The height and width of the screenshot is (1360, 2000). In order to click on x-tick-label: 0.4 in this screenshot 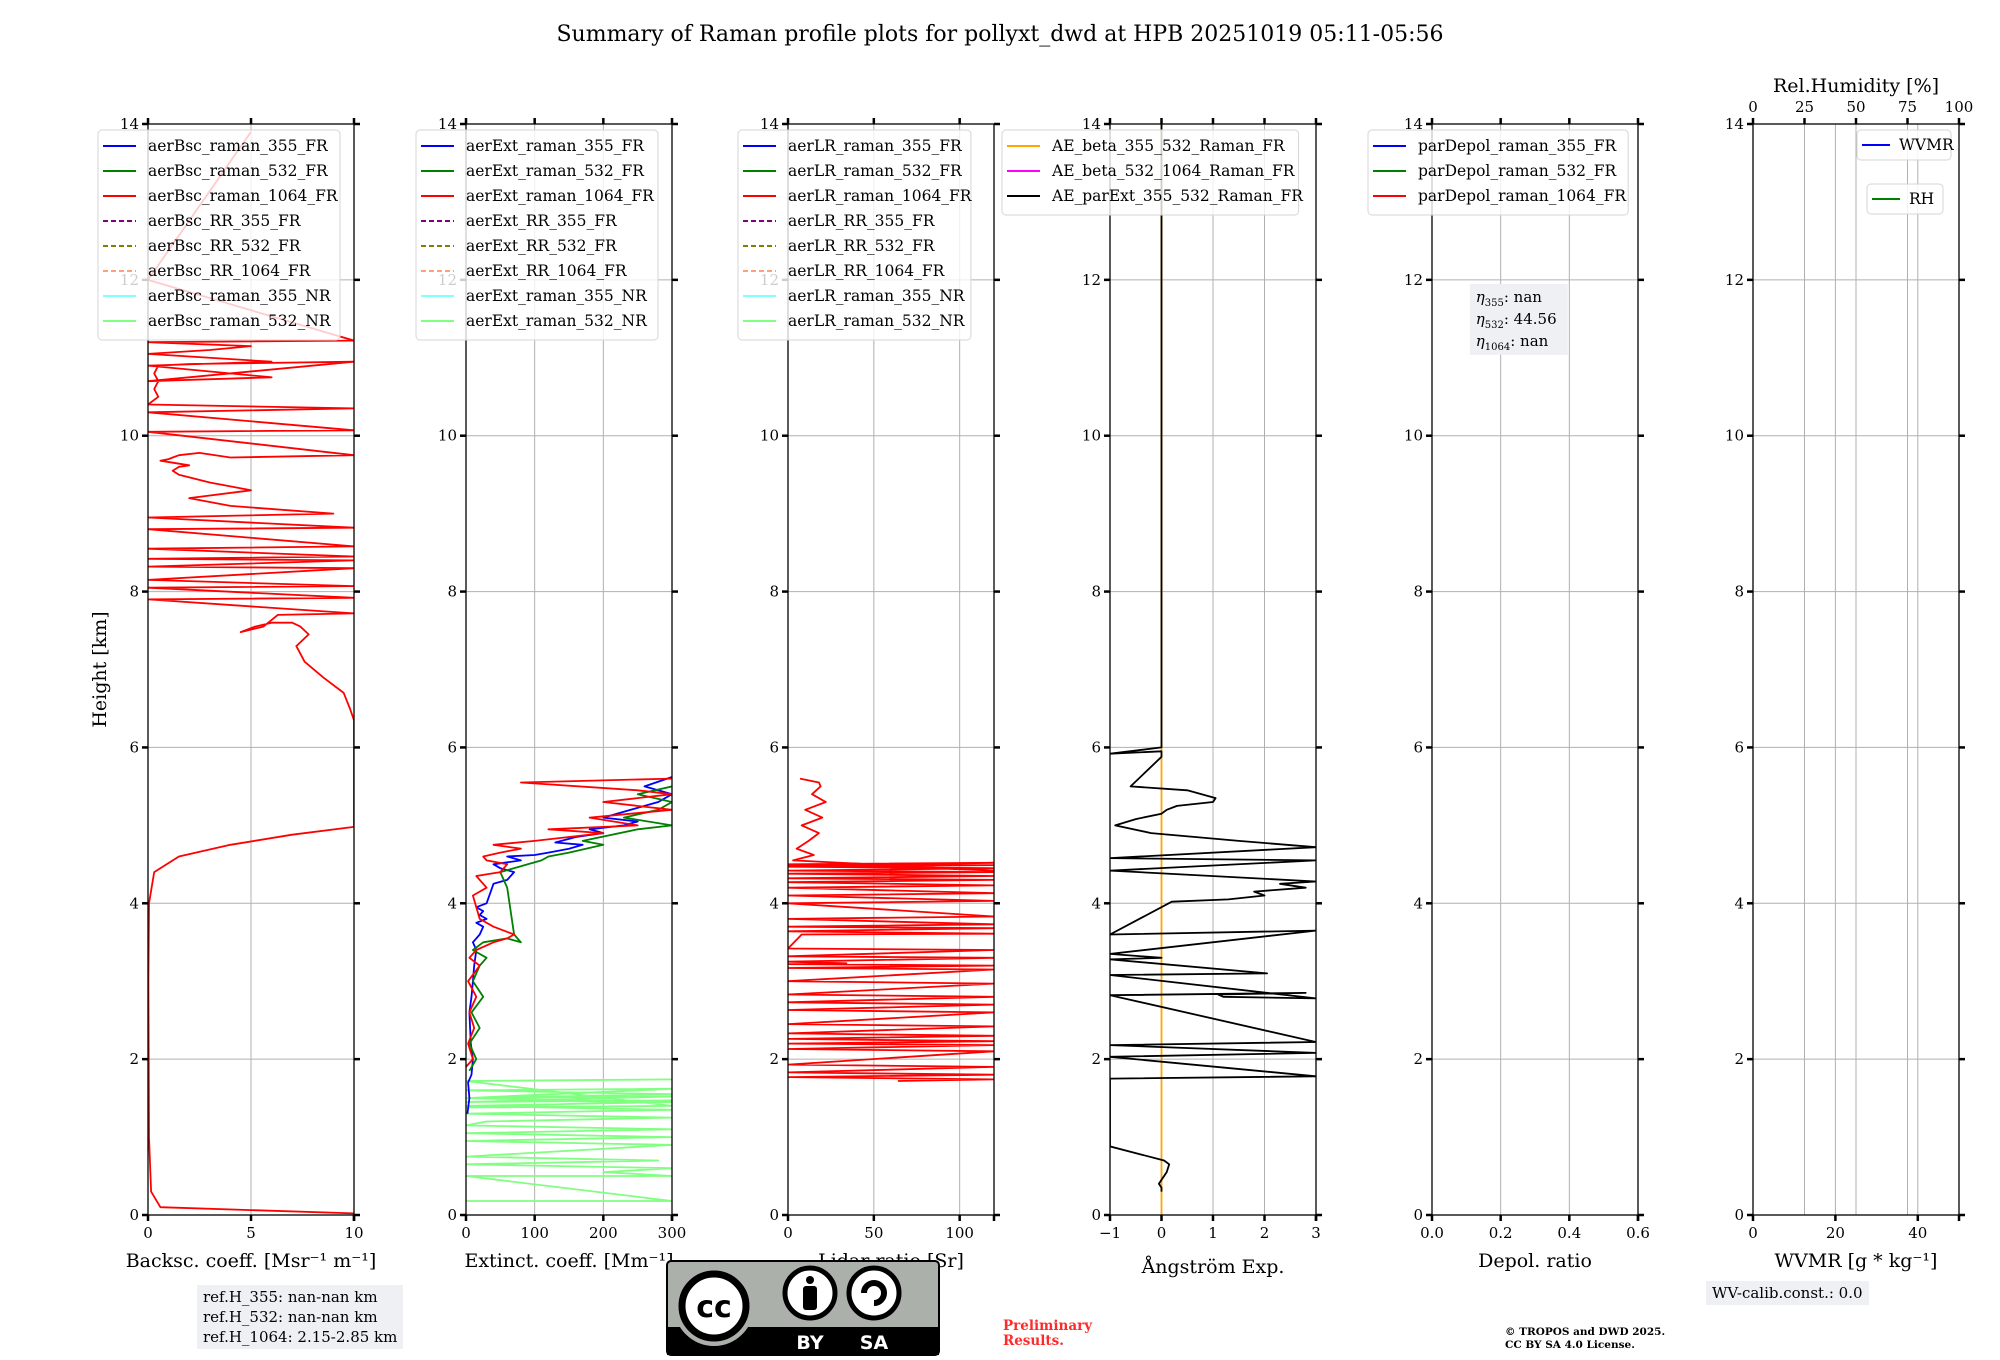, I will do `click(1569, 1233)`.